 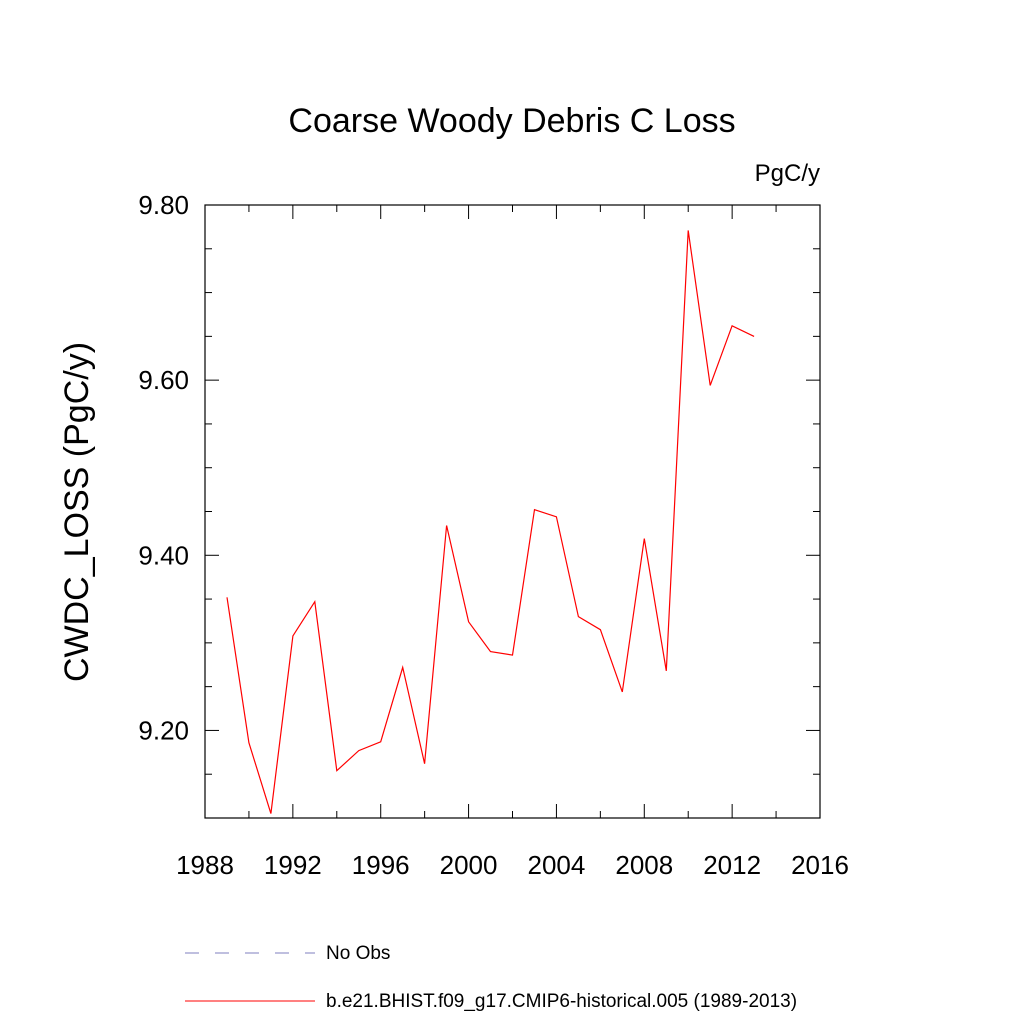 I want to click on y-tick-label: 9.60, so click(x=163, y=380).